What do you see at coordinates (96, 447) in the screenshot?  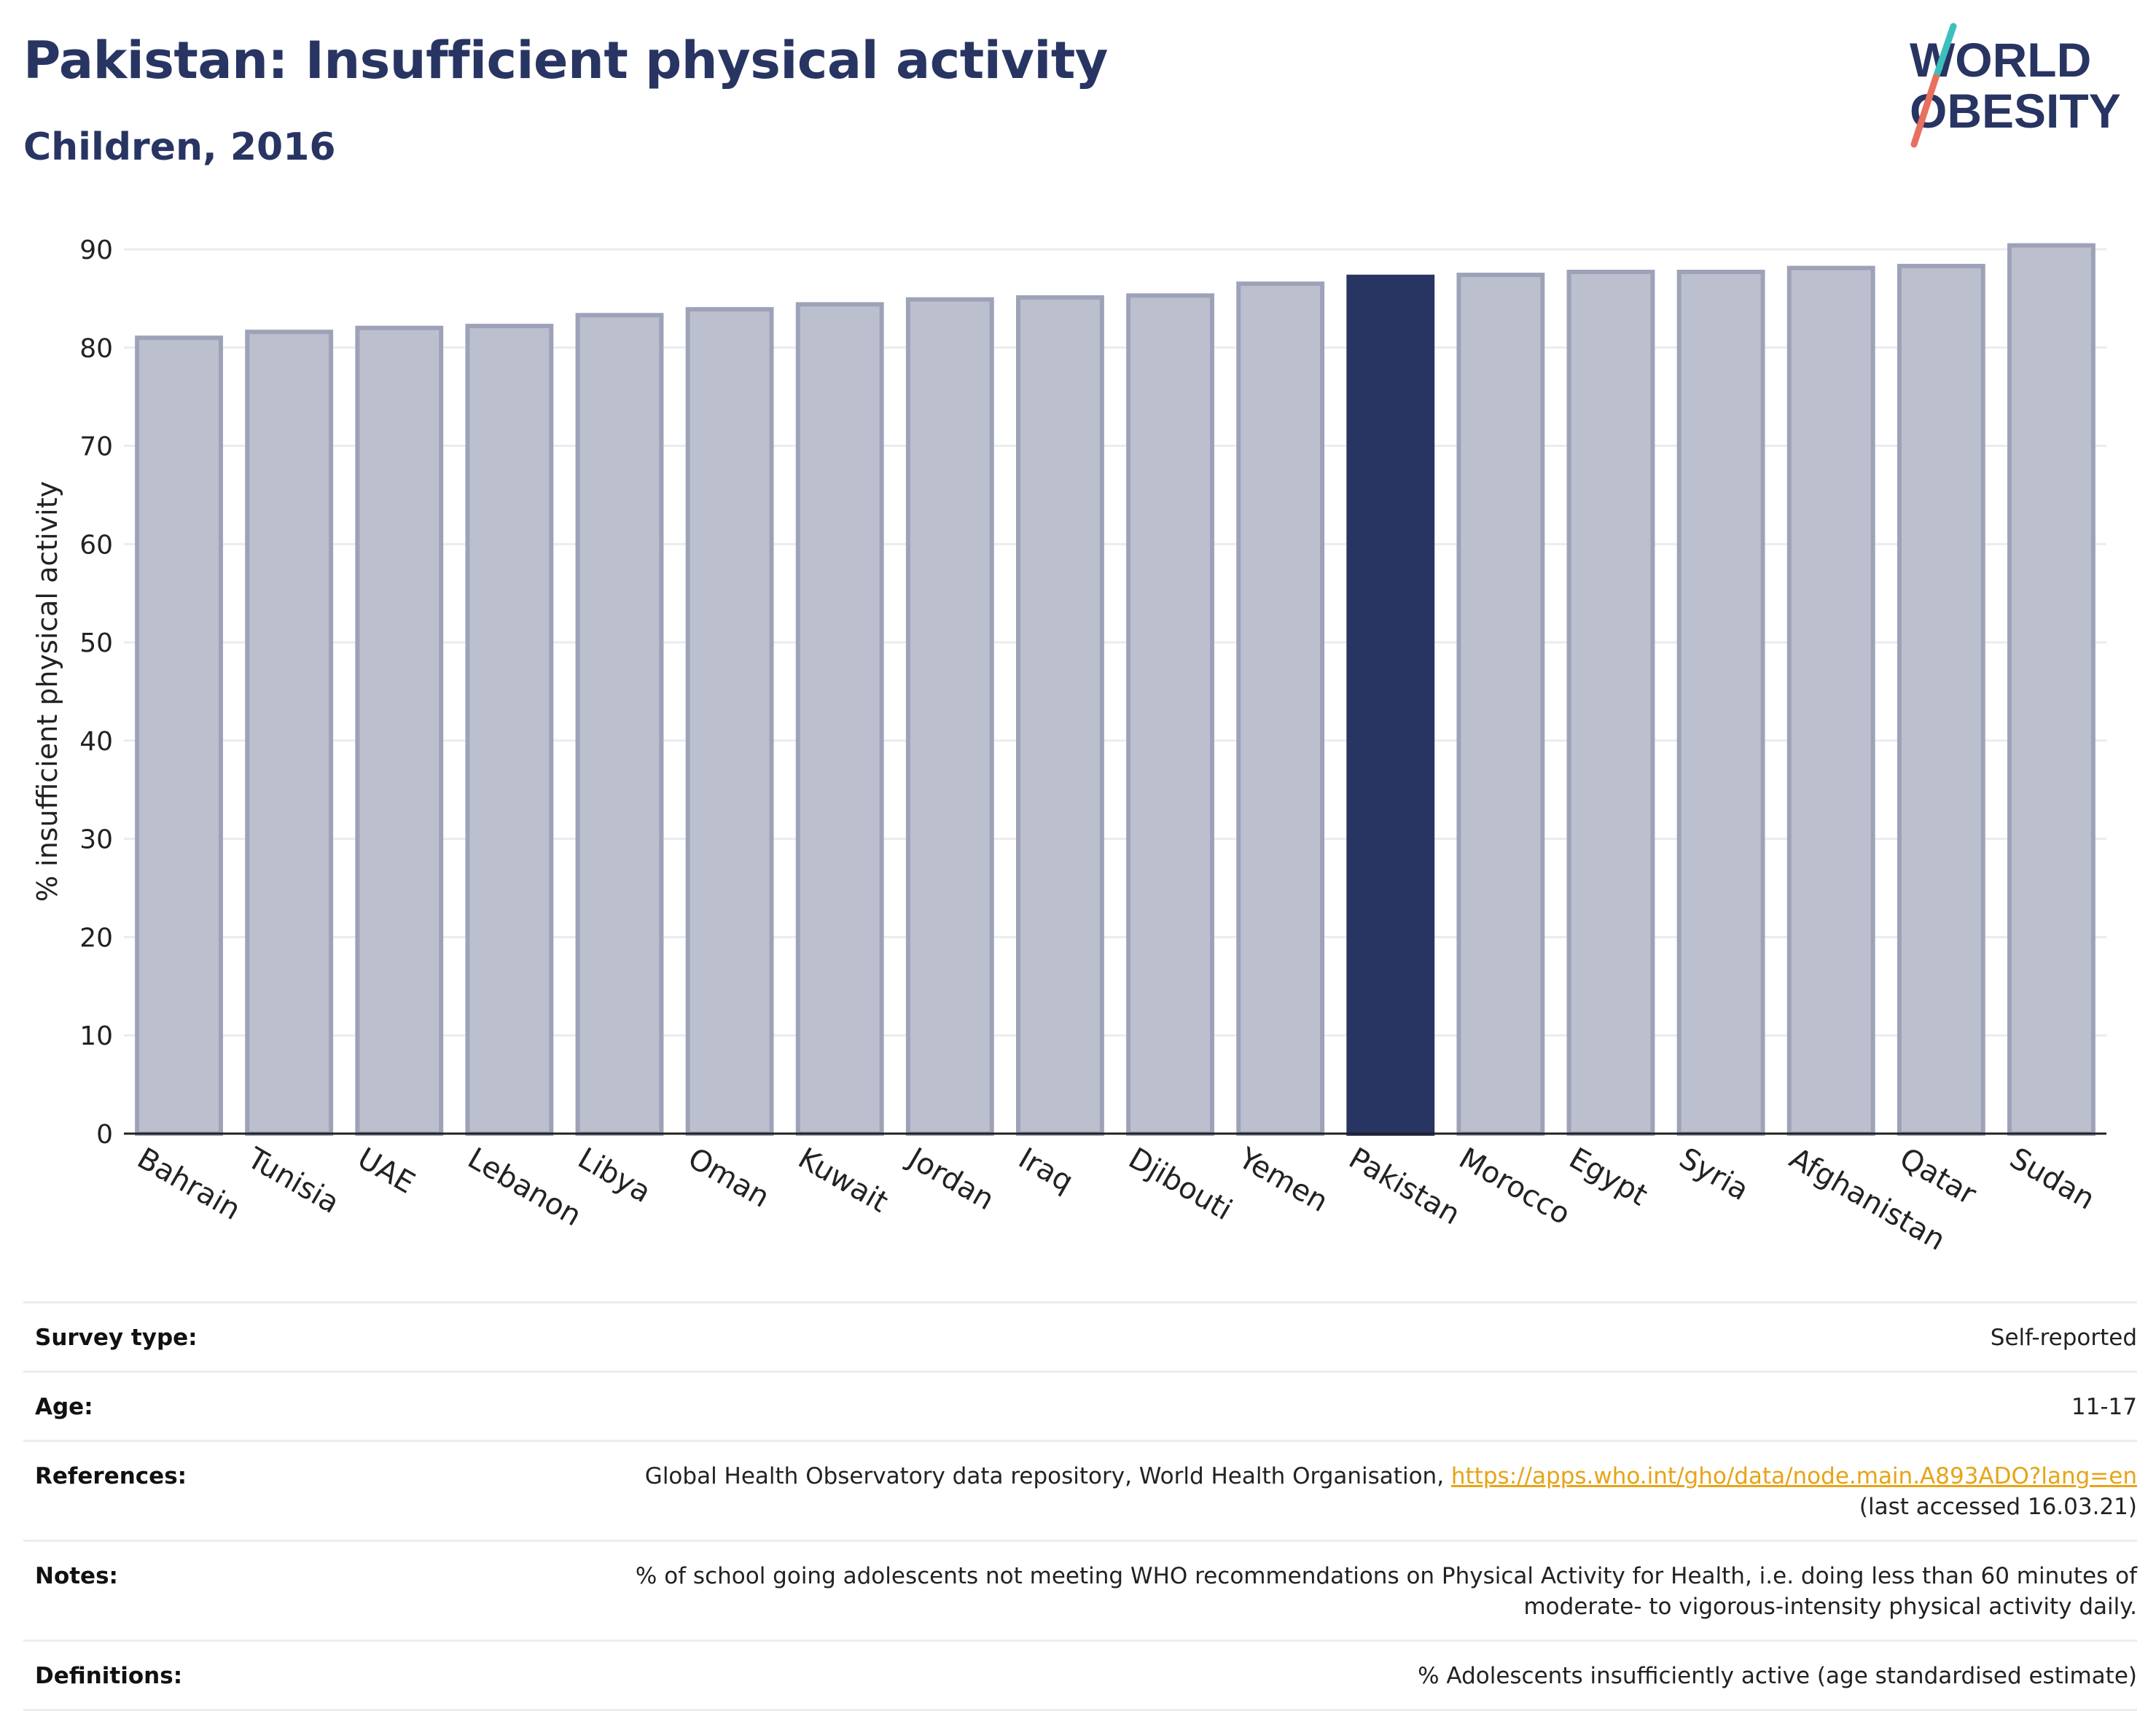 I see `y-tick-label: 70` at bounding box center [96, 447].